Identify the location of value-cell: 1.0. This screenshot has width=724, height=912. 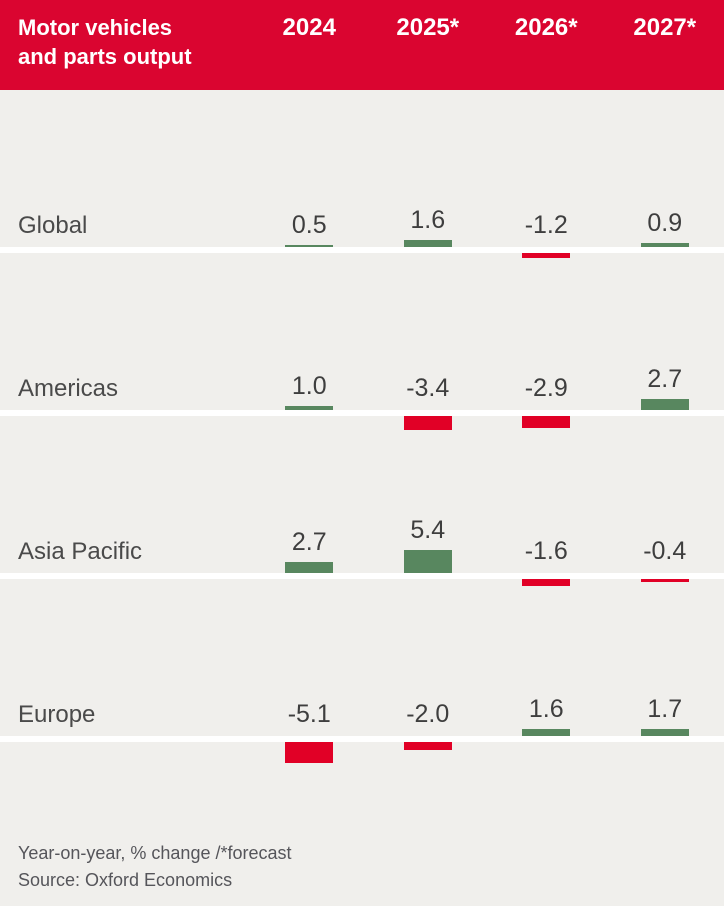
(309, 334).